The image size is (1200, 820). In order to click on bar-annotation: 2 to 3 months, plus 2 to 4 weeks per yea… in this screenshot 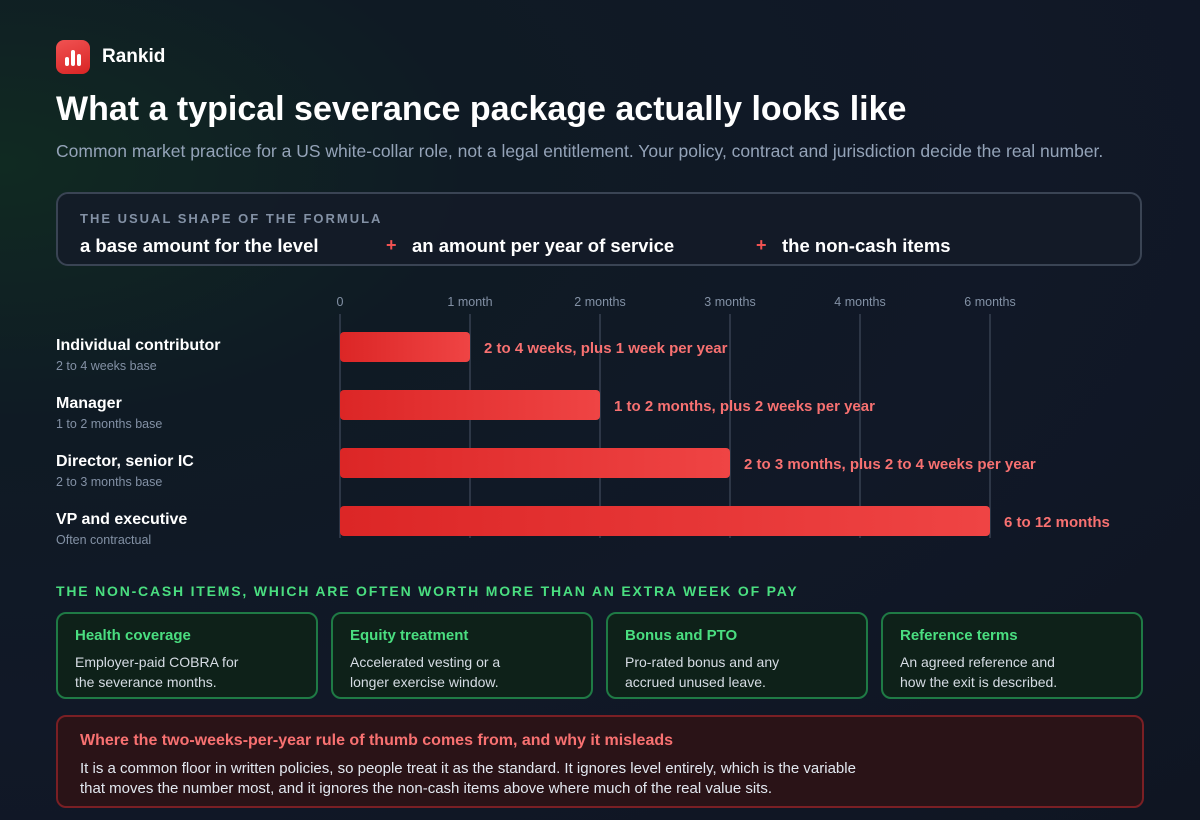, I will do `click(890, 464)`.